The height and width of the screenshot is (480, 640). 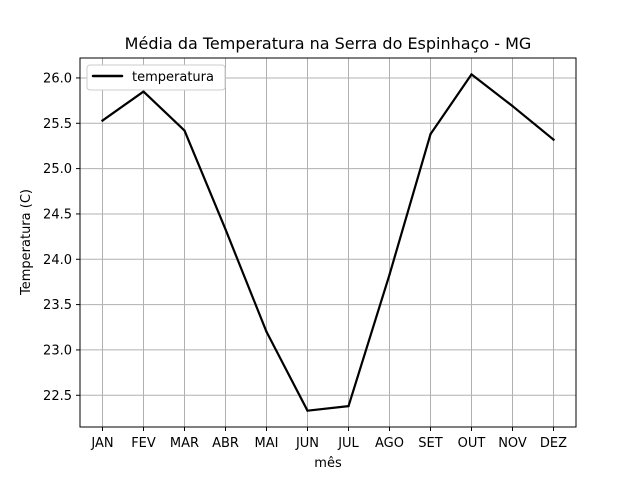 What do you see at coordinates (471, 74) in the screenshot?
I see `data-point-out` at bounding box center [471, 74].